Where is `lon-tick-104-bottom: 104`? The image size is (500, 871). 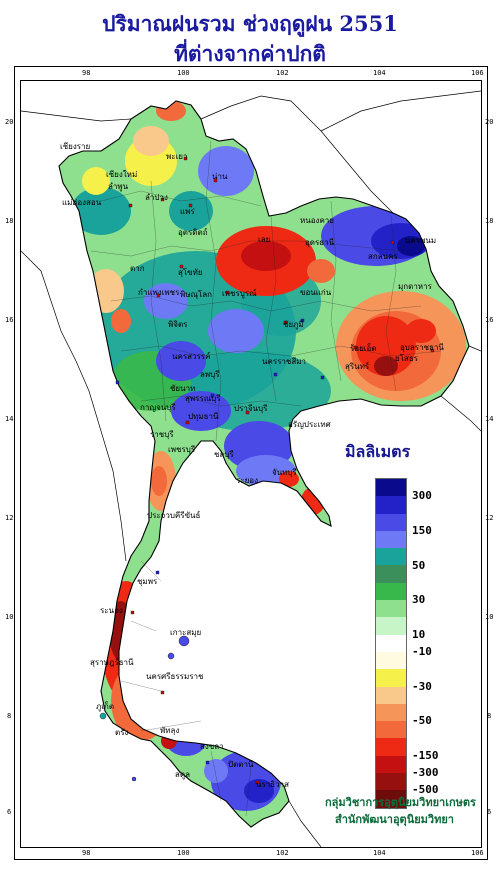
lon-tick-104-bottom: 104 is located at coordinates (379, 853).